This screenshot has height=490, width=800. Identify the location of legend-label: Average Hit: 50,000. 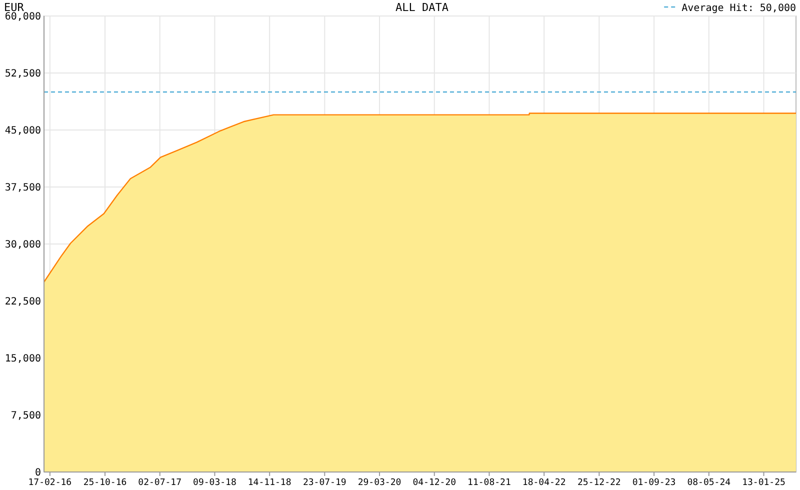
(739, 8).